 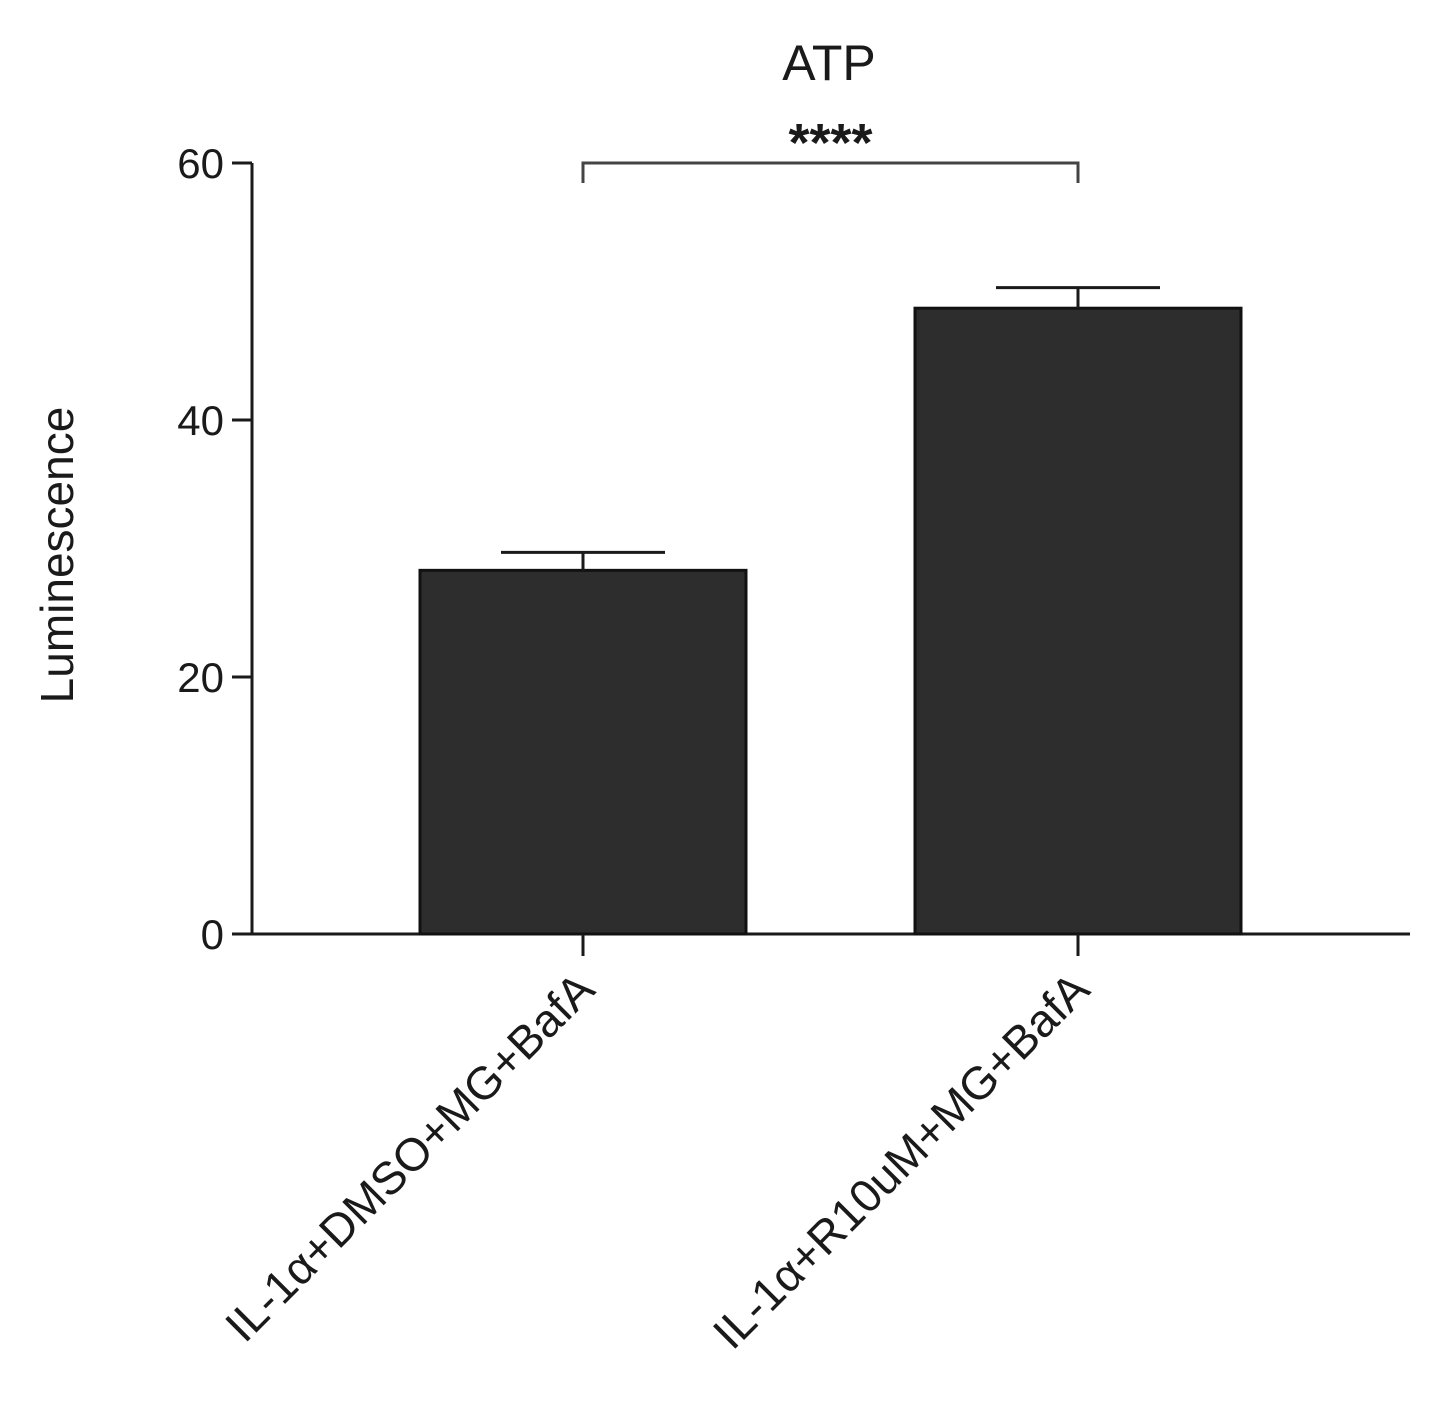 What do you see at coordinates (200, 677) in the screenshot?
I see `y-tick-label: 20` at bounding box center [200, 677].